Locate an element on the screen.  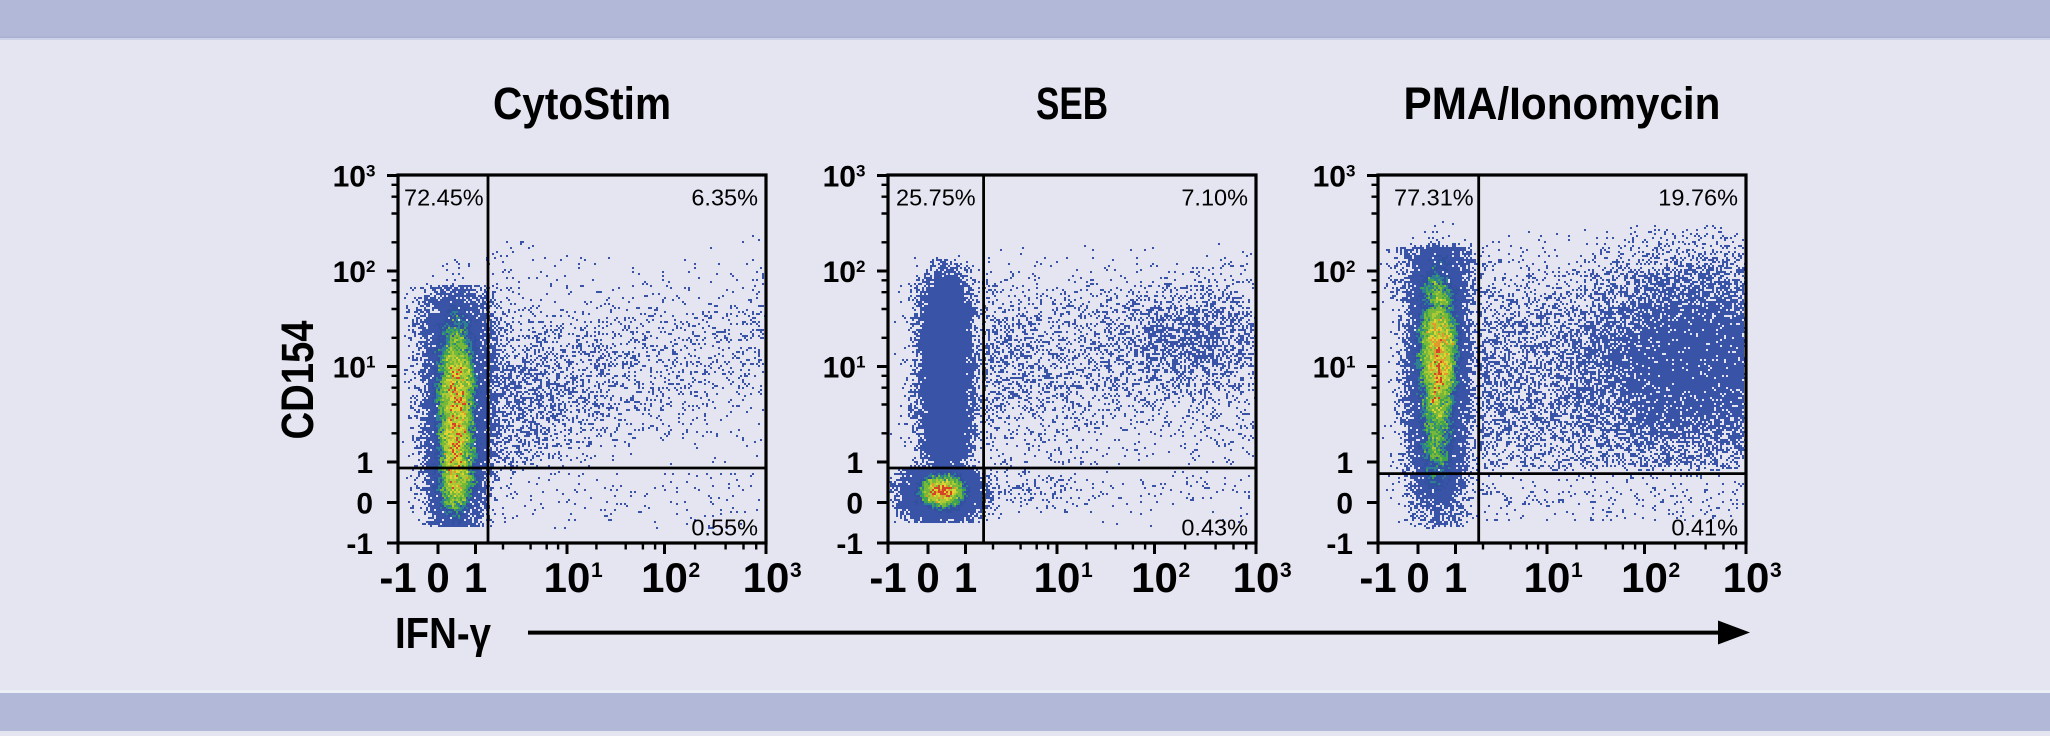
svg-text: CD154 is located at coordinates (297, 380).